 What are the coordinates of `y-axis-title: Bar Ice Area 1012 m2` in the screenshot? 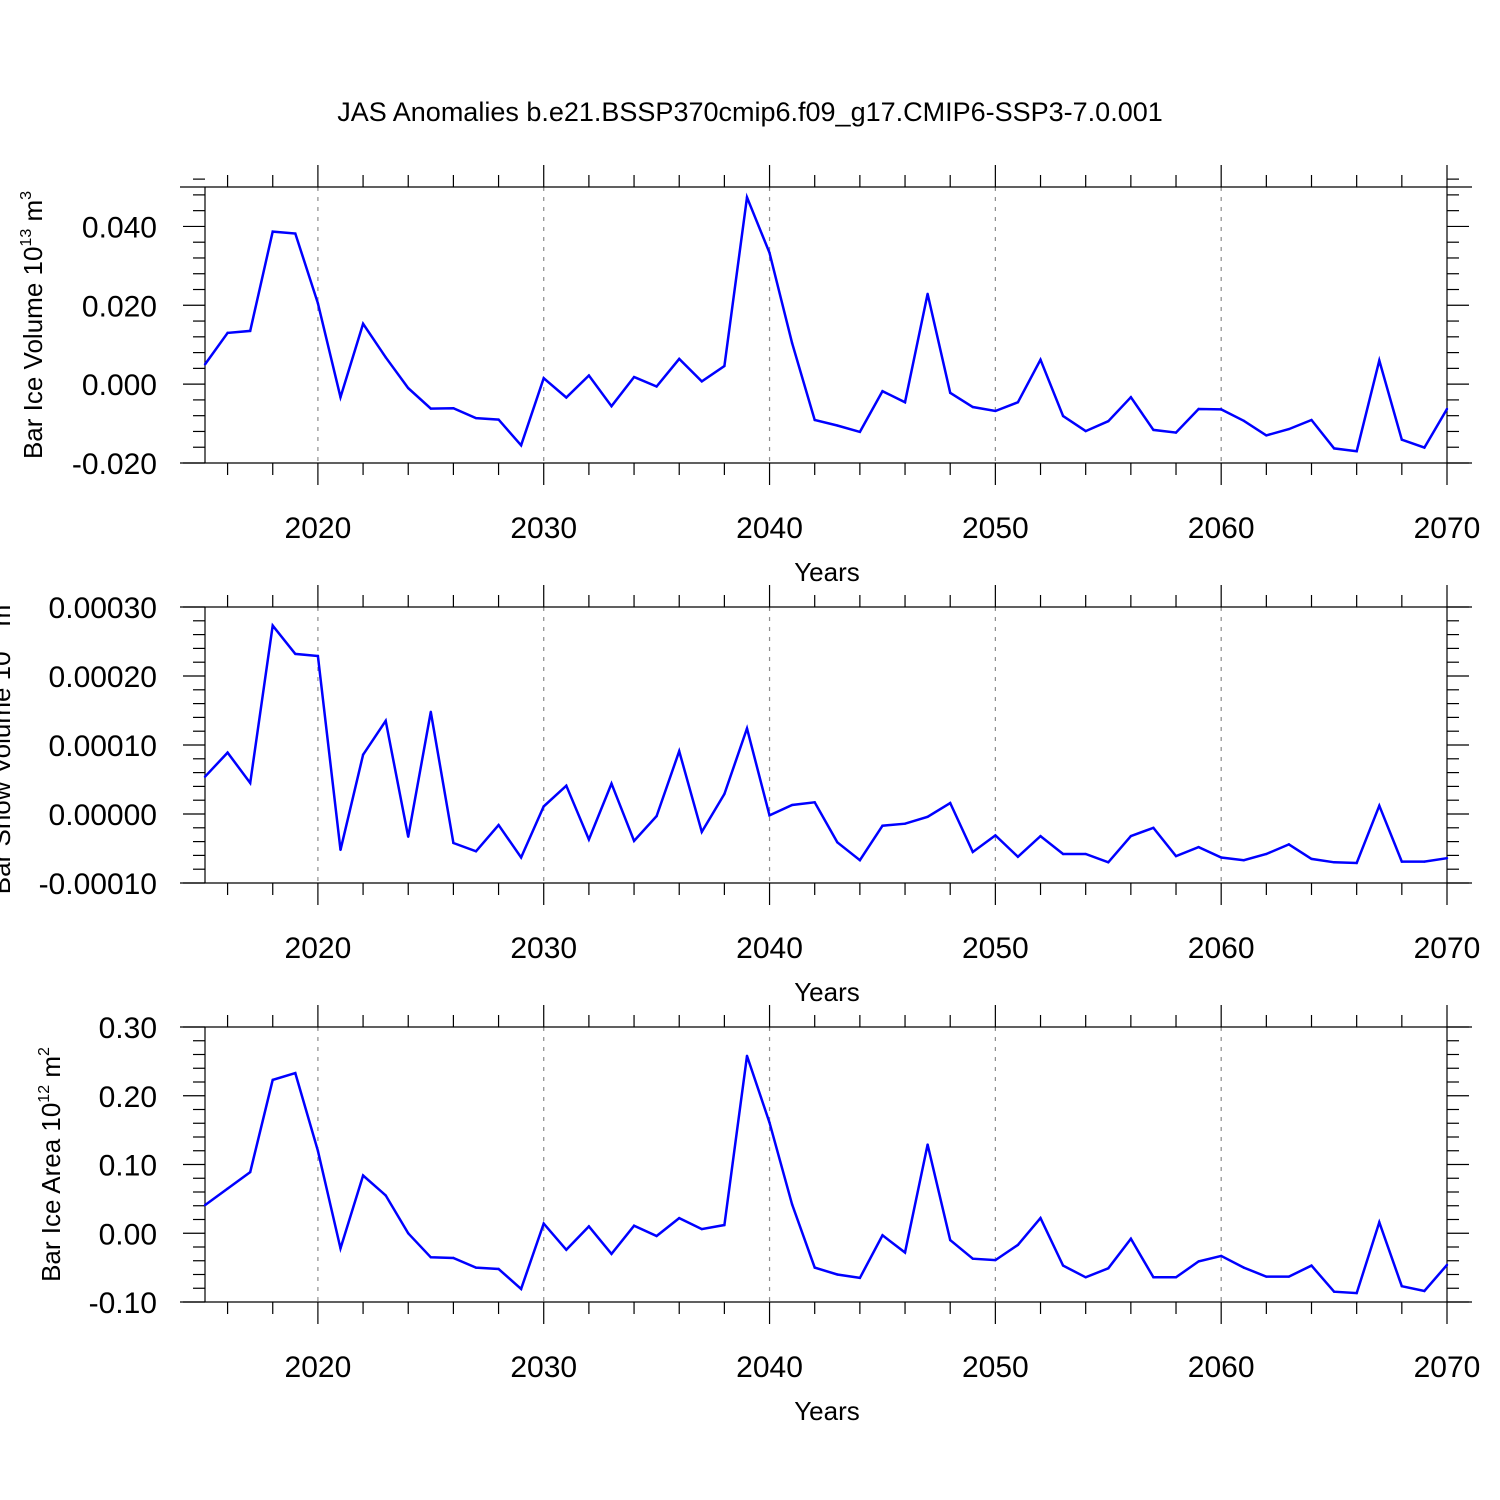 It's located at (51, 1164).